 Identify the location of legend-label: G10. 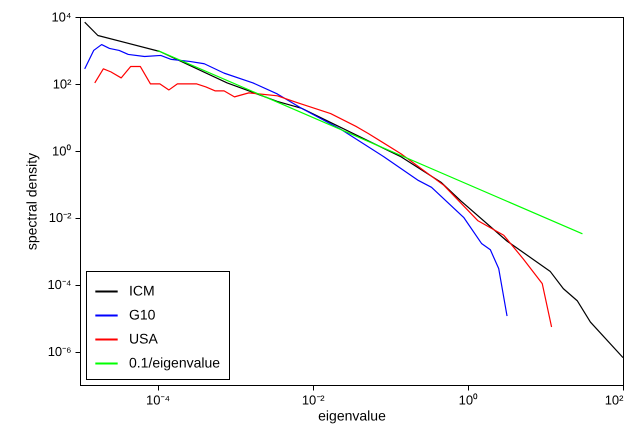
(142, 314).